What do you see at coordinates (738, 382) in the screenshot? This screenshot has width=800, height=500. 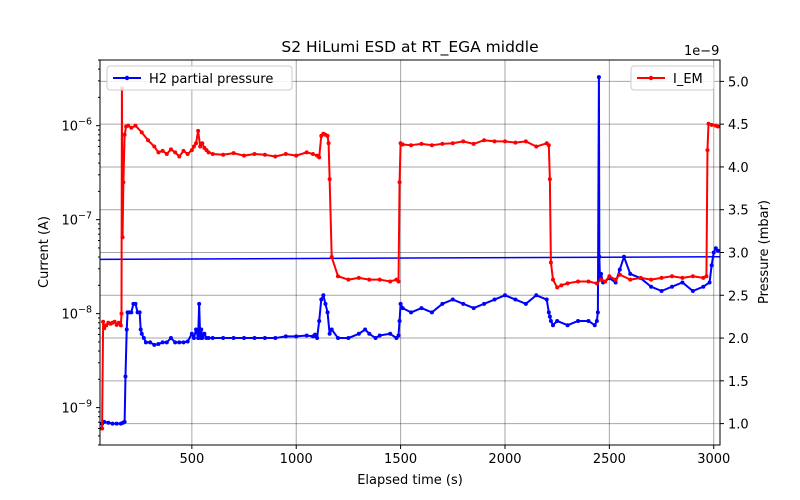 I see `y-right-tick-label: 1.5` at bounding box center [738, 382].